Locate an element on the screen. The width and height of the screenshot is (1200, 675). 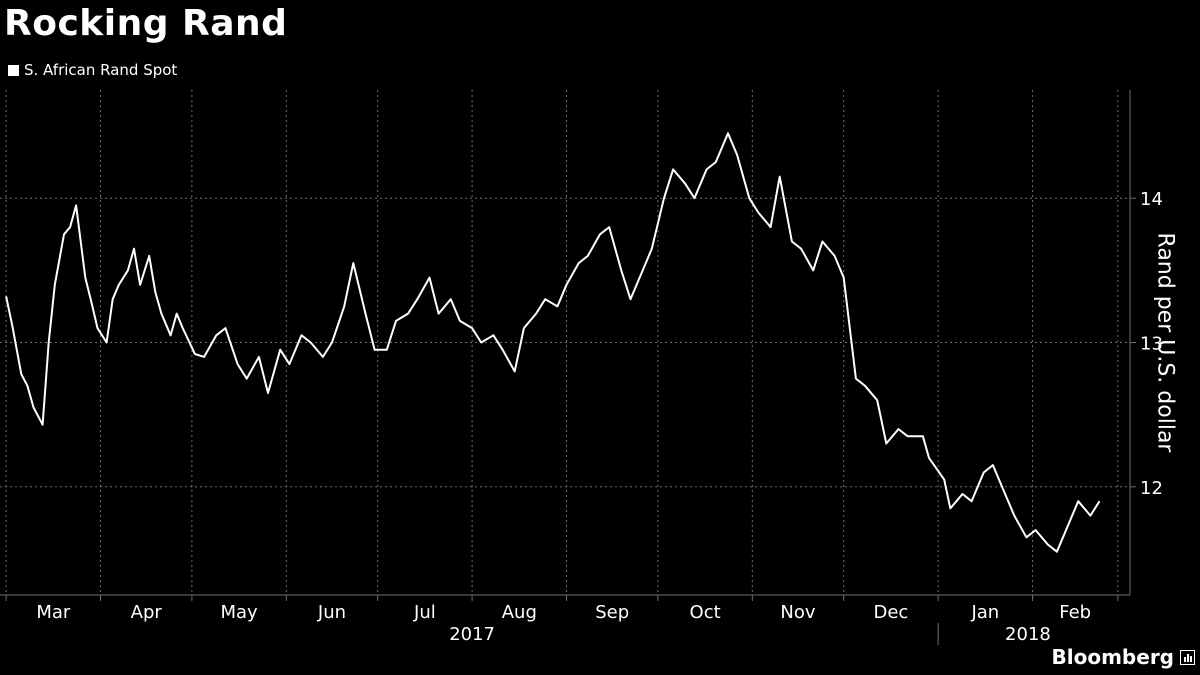
y-tick-label: 14 is located at coordinates (1151, 199).